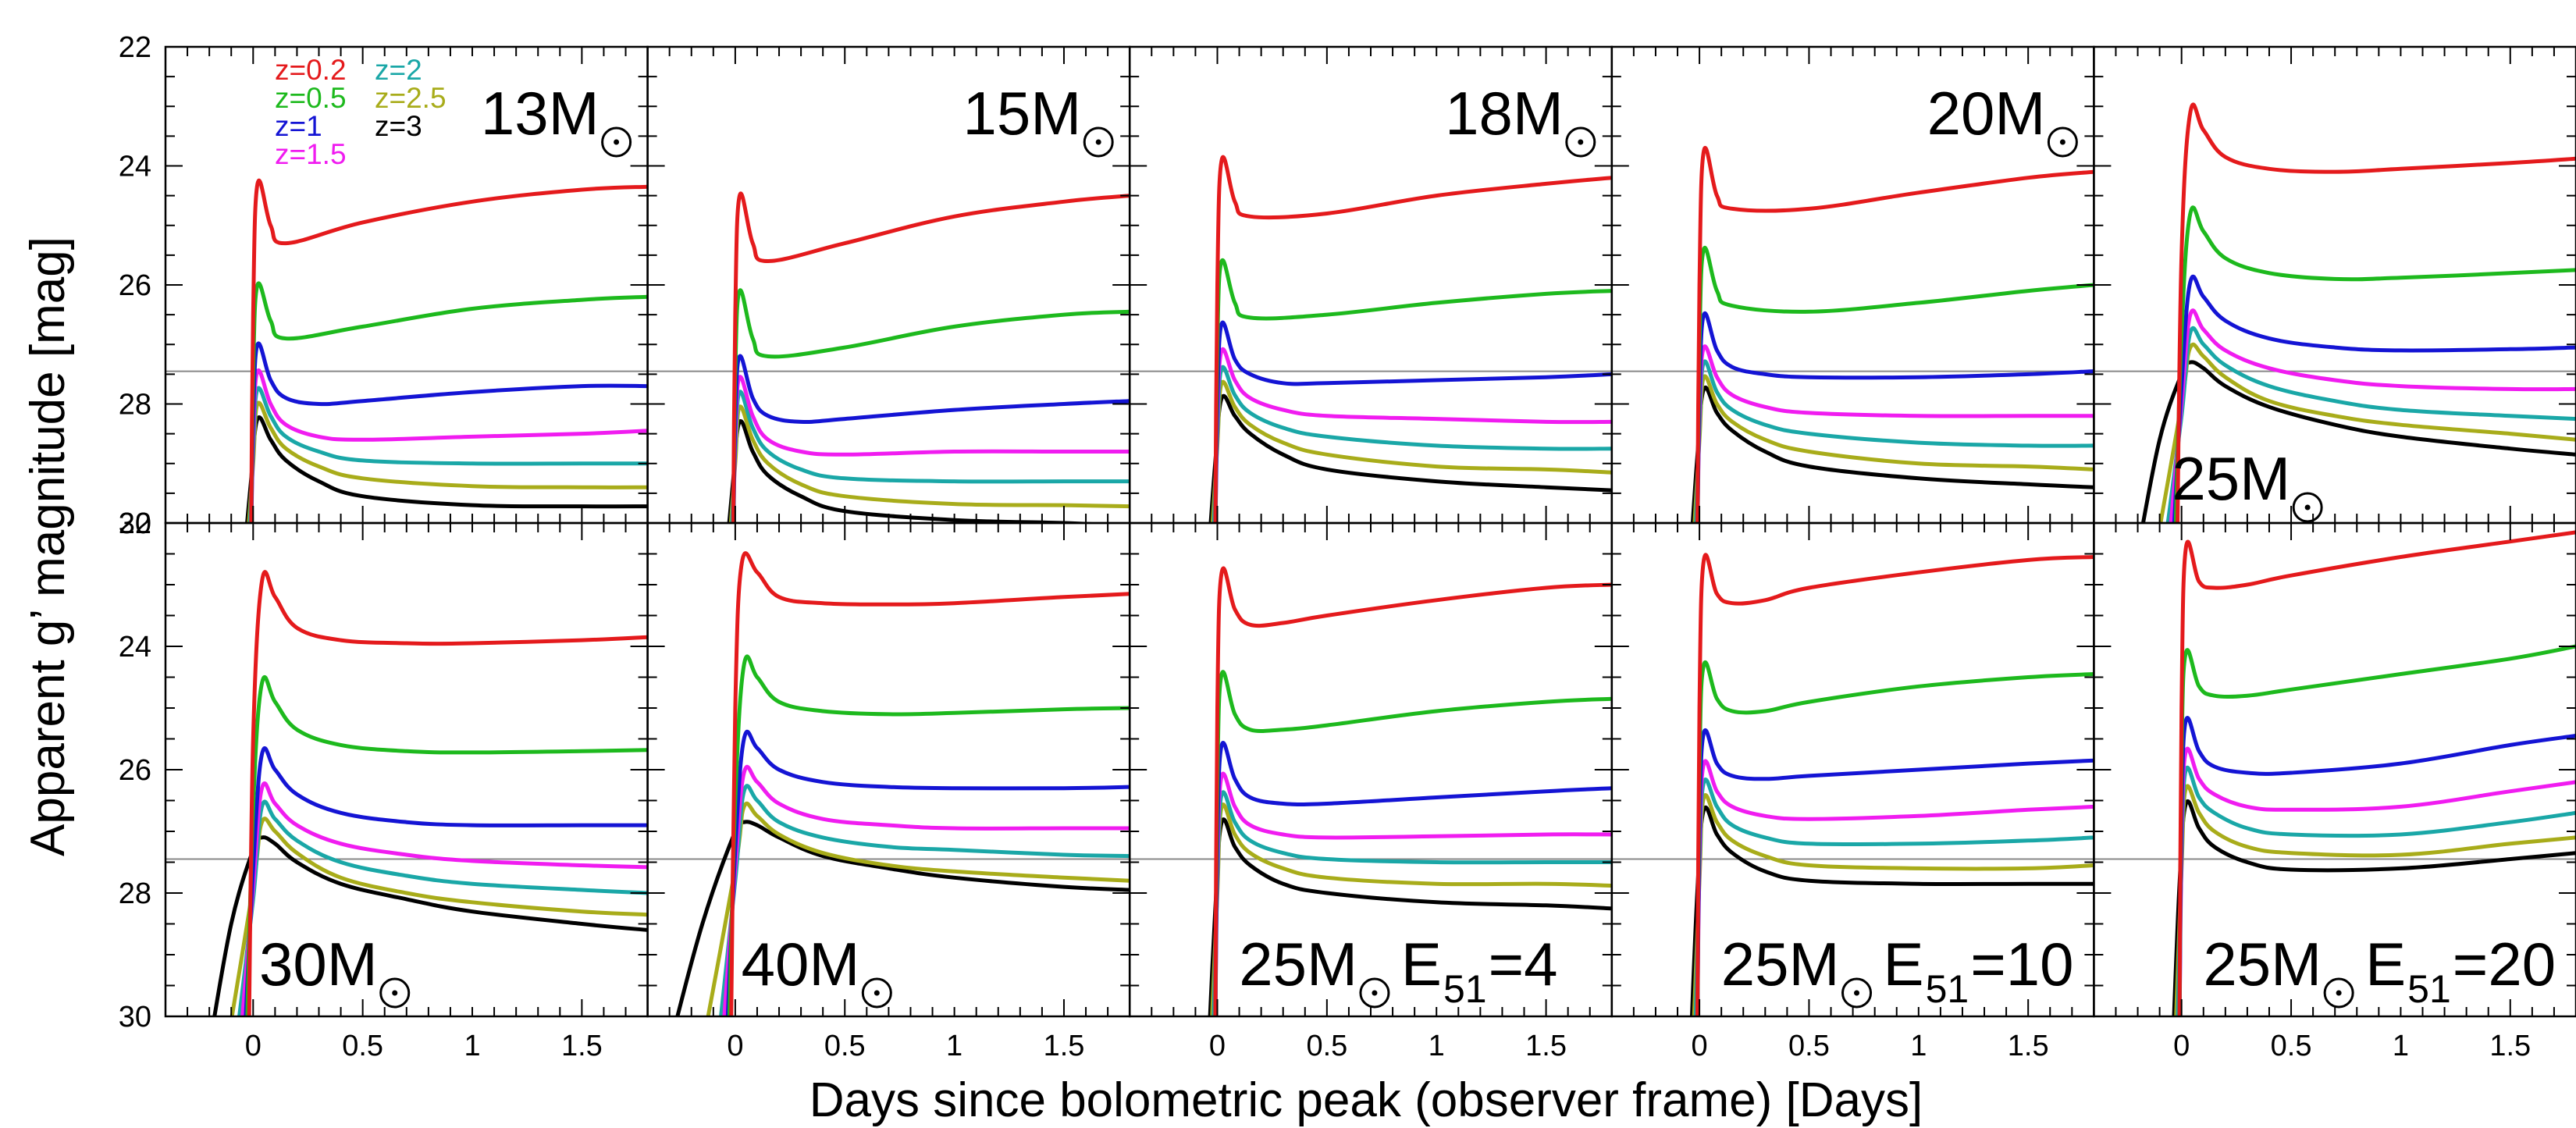  Describe the element at coordinates (2504, 964) in the screenshot. I see `panel-energy-value: =20` at that location.